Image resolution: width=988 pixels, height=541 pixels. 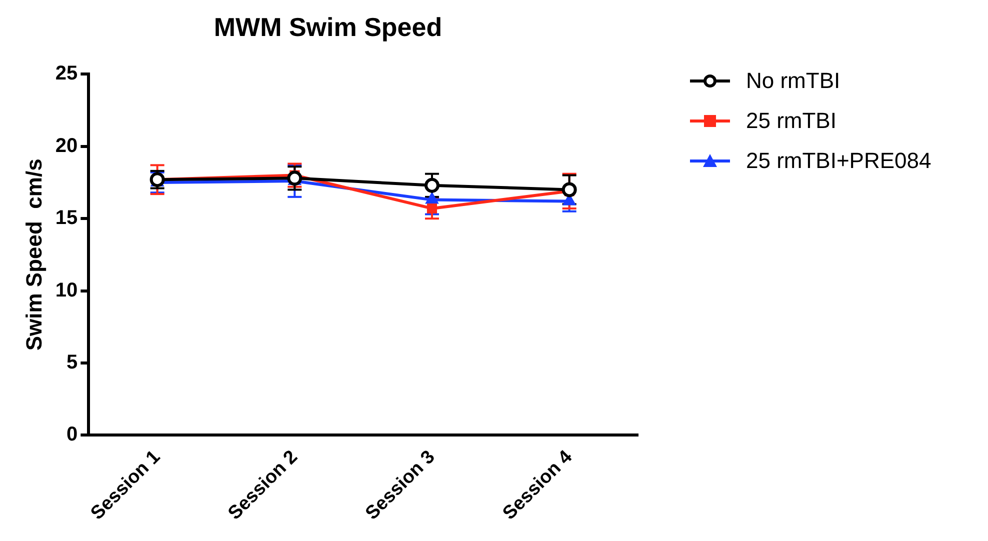 I want to click on legend-label: 25 rmTBI, so click(x=791, y=121).